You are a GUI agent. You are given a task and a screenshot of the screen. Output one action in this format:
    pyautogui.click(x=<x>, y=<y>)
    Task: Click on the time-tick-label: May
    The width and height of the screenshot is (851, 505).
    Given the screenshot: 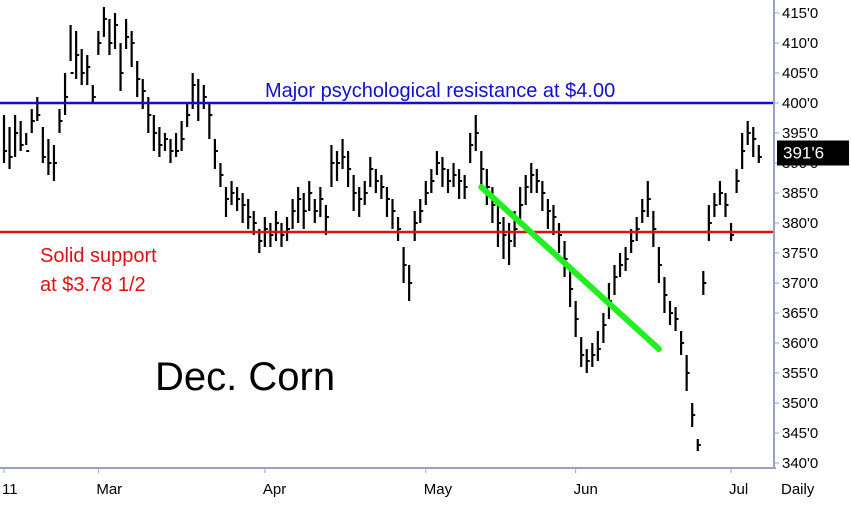 What is the action you would take?
    pyautogui.click(x=438, y=489)
    